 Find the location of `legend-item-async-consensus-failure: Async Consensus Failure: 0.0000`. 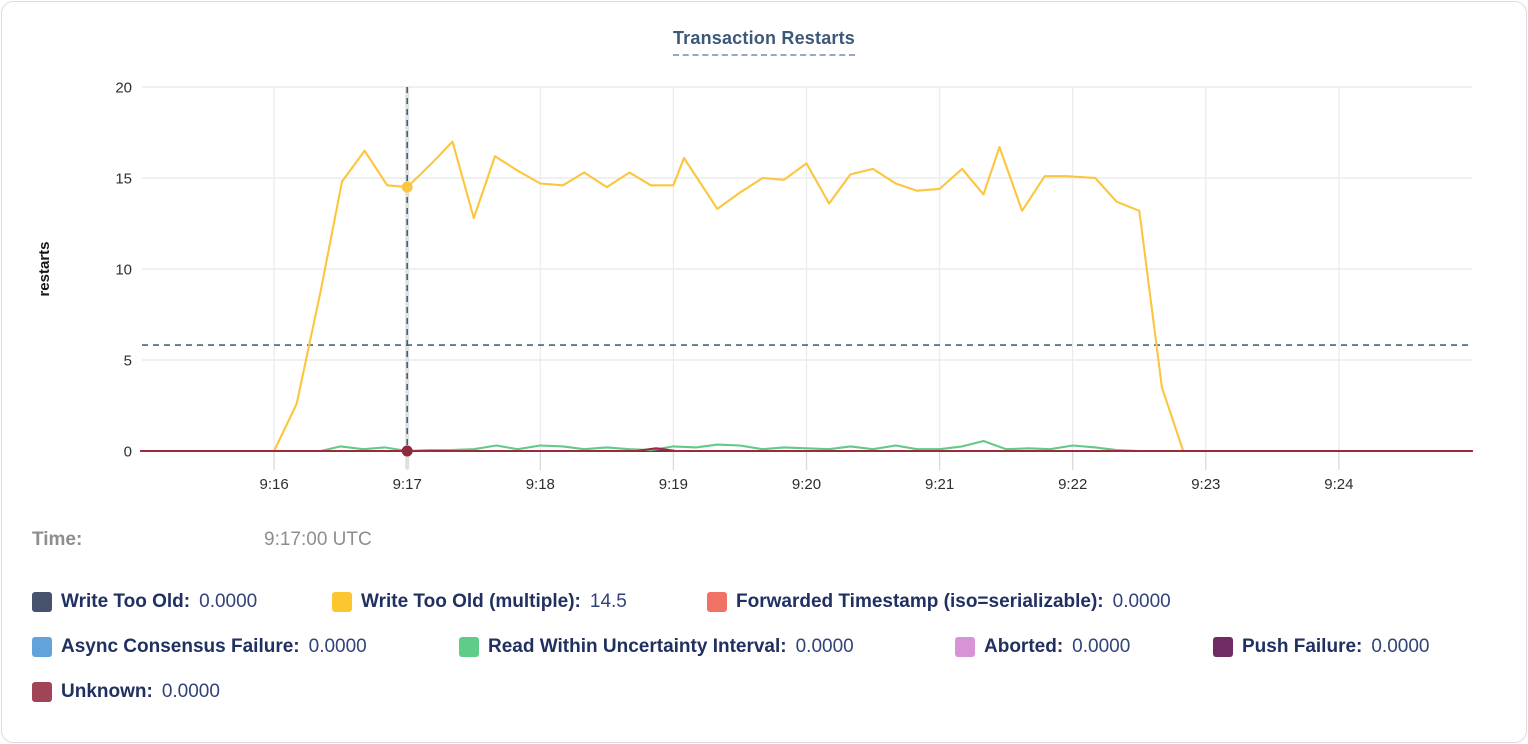

legend-item-async-consensus-failure: Async Consensus Failure: 0.0000 is located at coordinates (199, 647).